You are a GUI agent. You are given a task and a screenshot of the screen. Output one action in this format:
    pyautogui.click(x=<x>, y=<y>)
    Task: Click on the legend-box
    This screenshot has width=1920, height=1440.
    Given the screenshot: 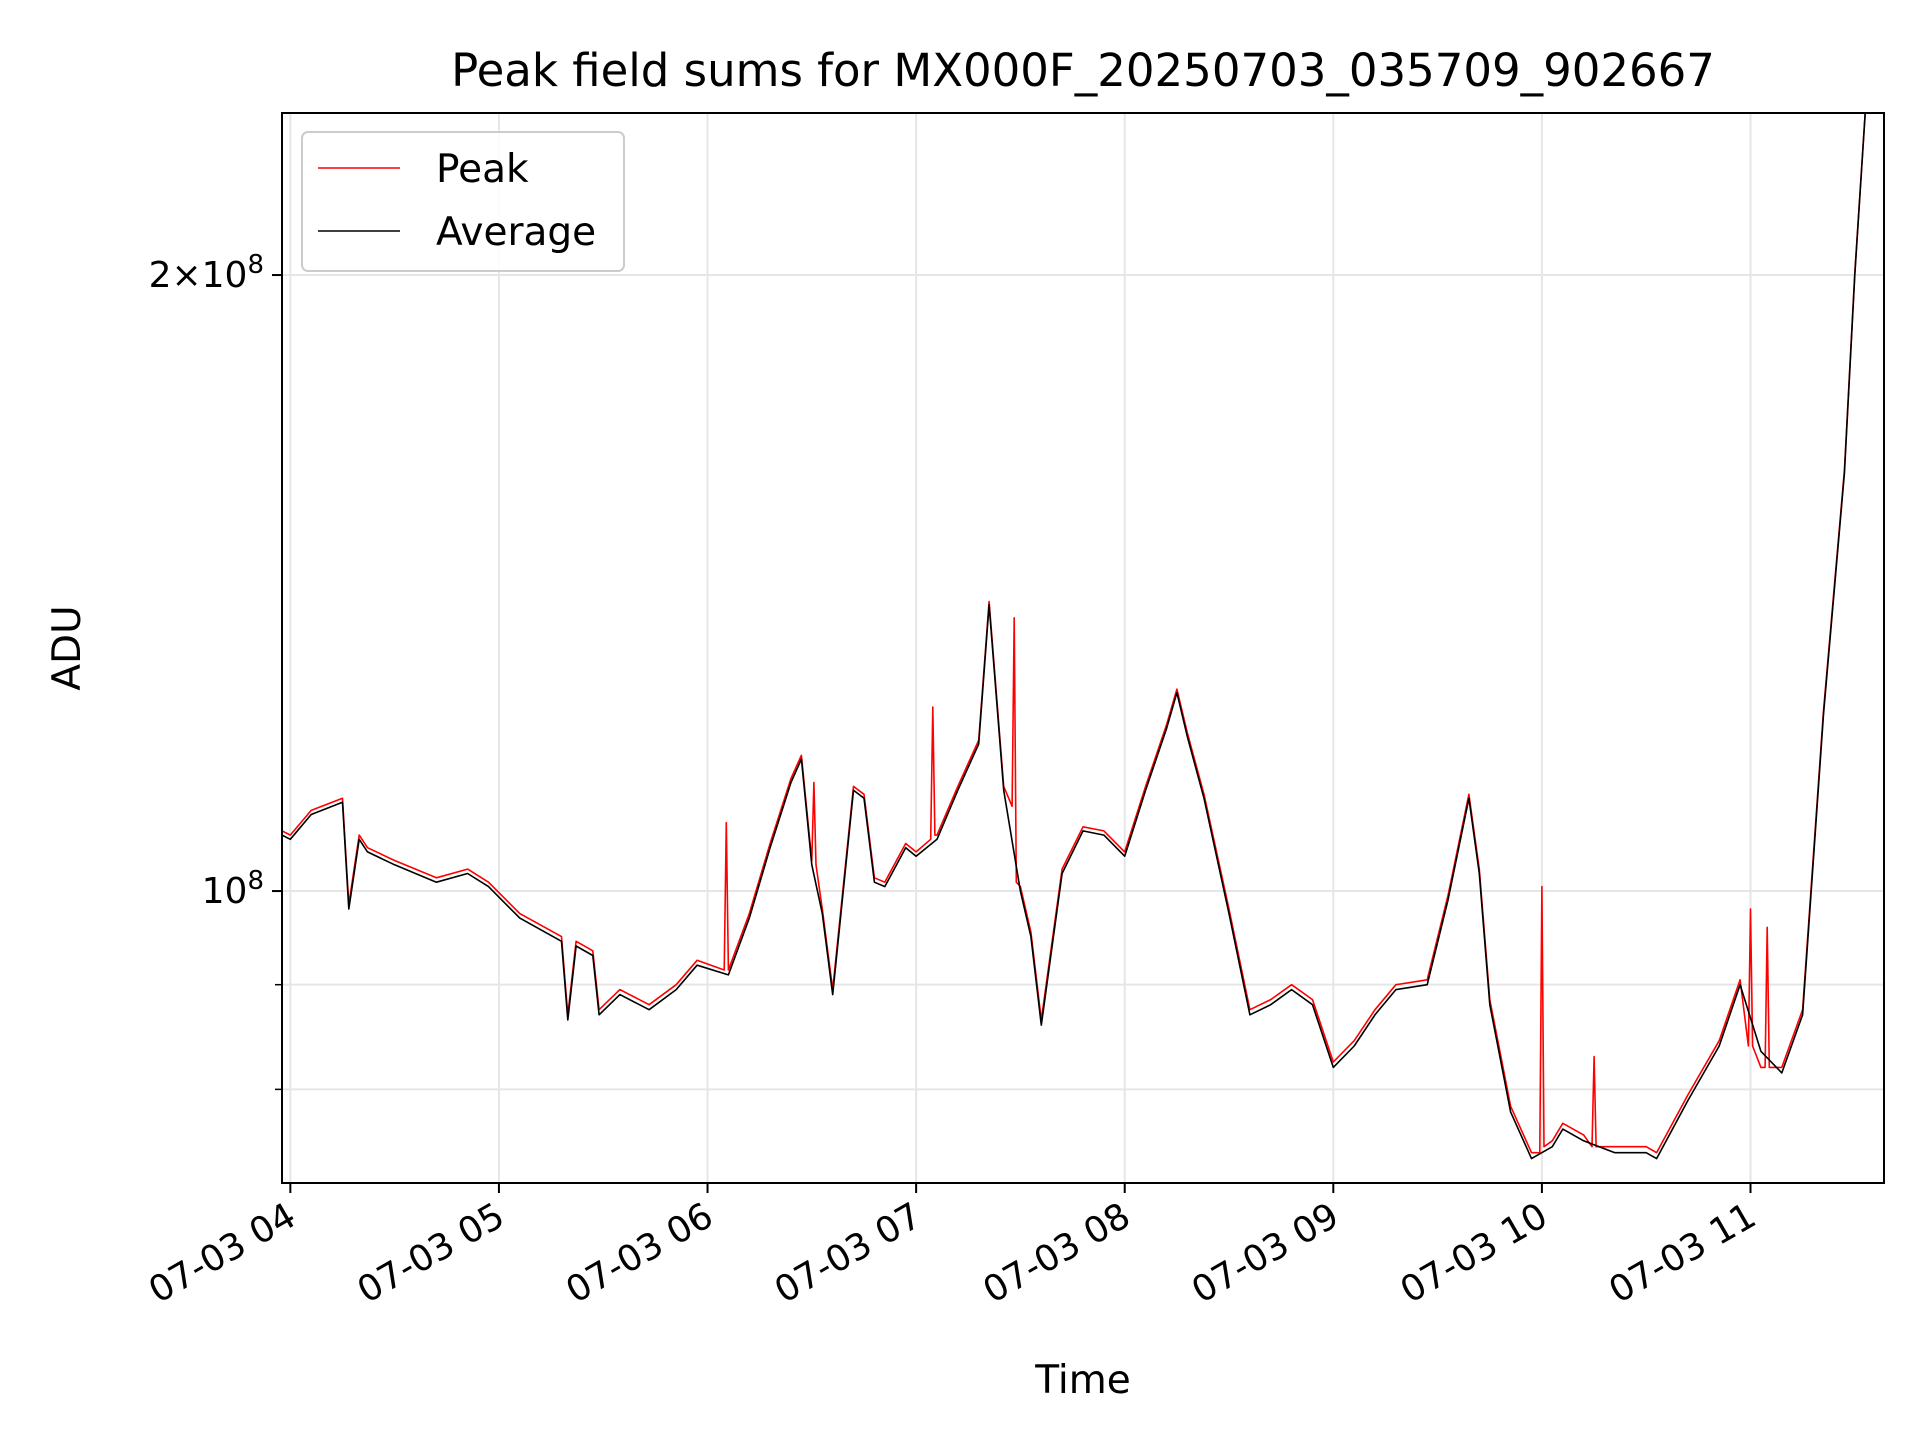 What is the action you would take?
    pyautogui.click(x=463, y=201)
    